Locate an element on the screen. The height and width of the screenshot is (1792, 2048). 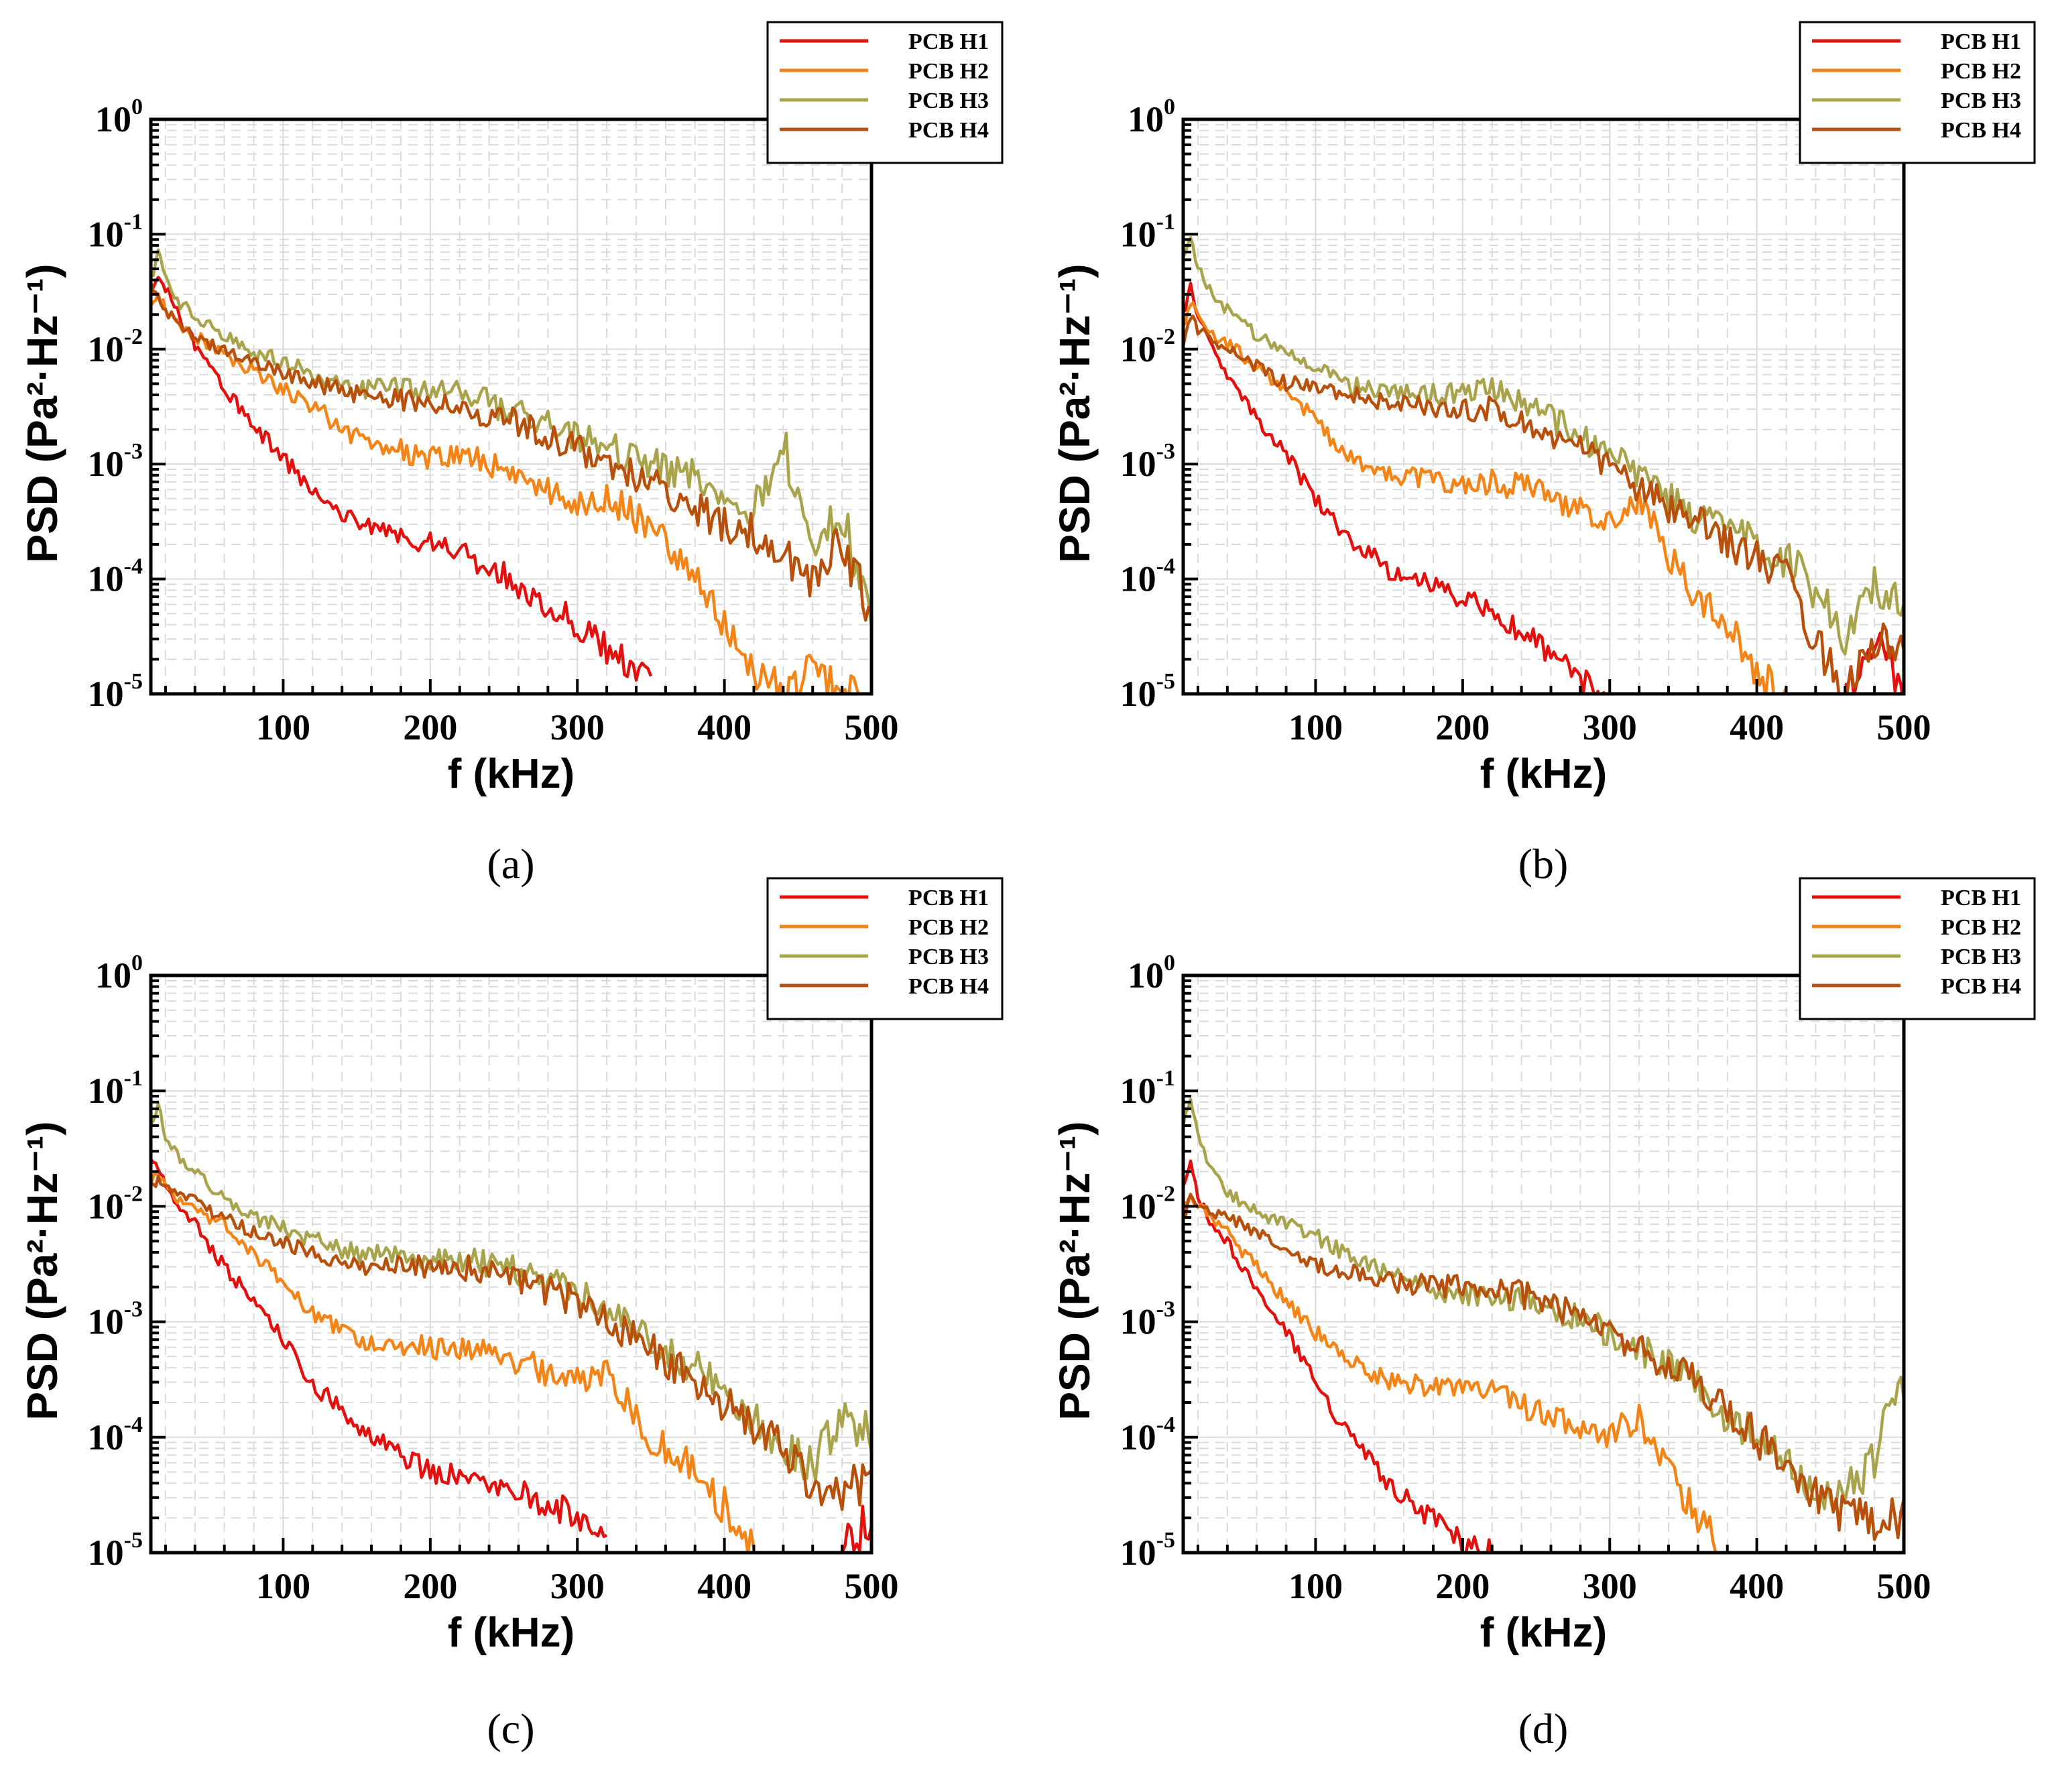
panel-caption: (b) is located at coordinates (1544, 864).